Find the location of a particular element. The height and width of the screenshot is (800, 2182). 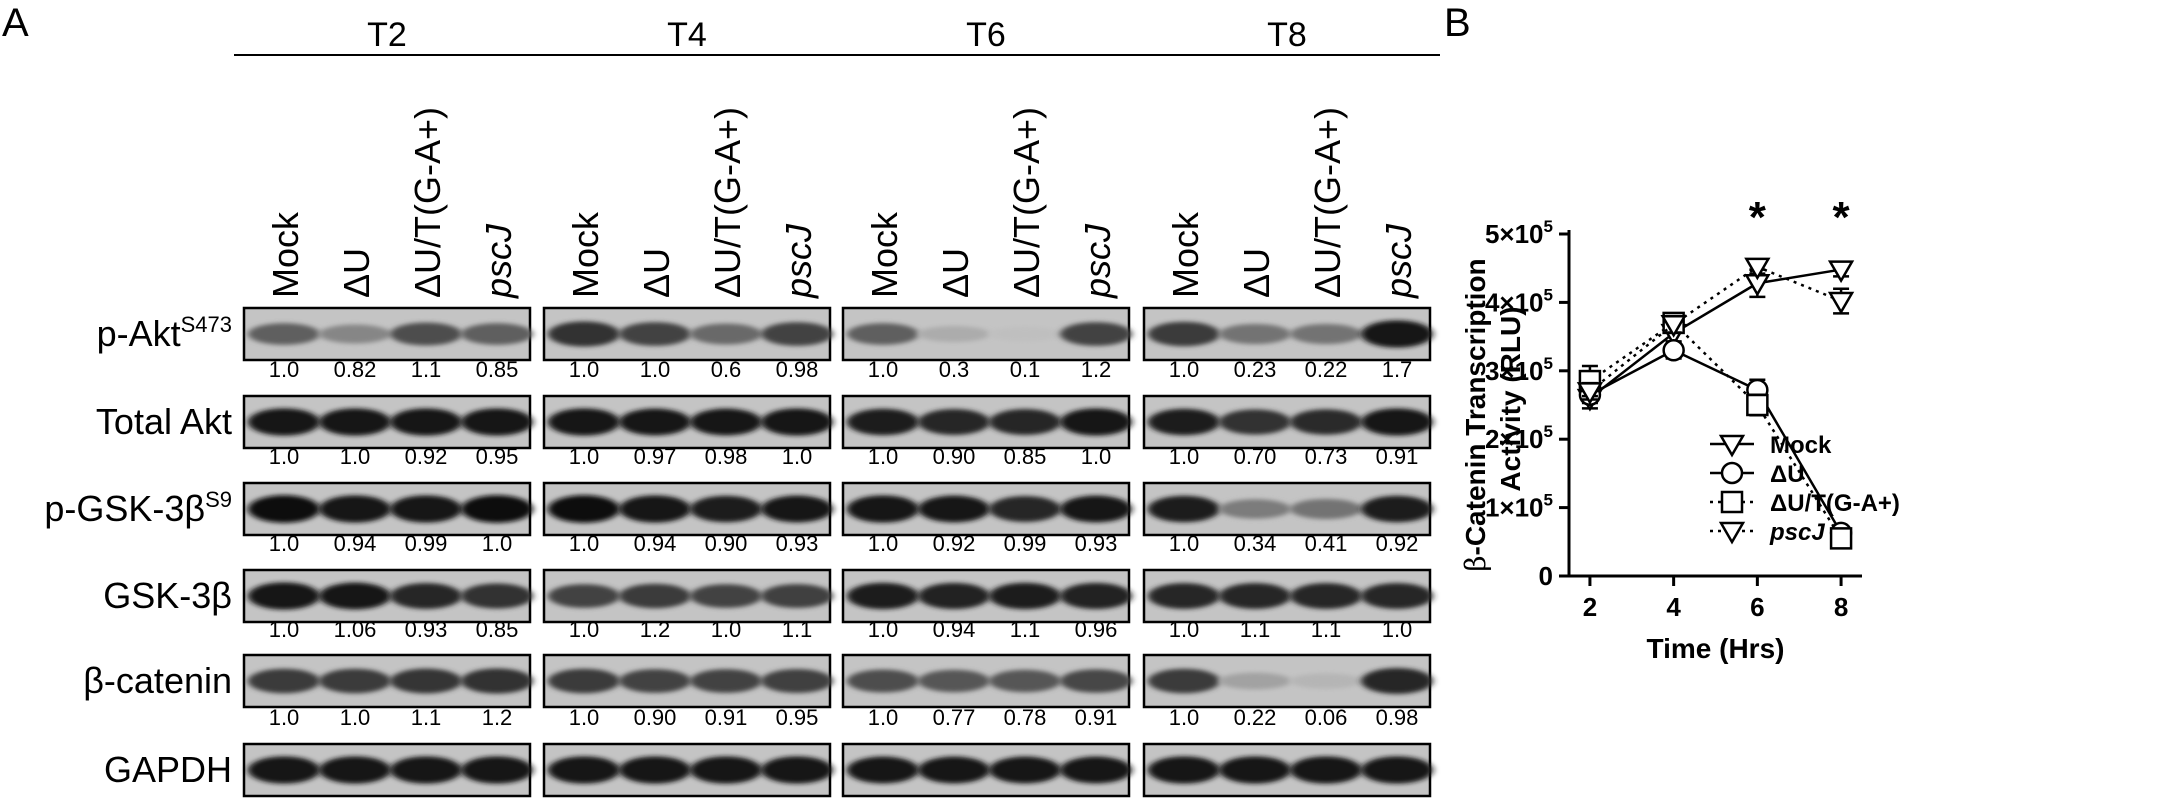

quant-value: 0.96 is located at coordinates (1096, 629).